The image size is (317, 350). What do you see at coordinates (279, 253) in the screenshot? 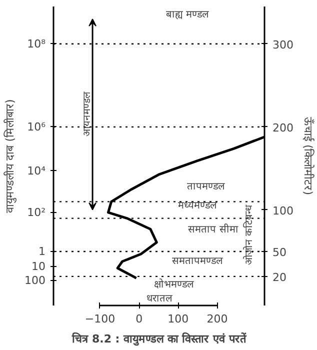
I see `y-tick-label: 50` at bounding box center [279, 253].